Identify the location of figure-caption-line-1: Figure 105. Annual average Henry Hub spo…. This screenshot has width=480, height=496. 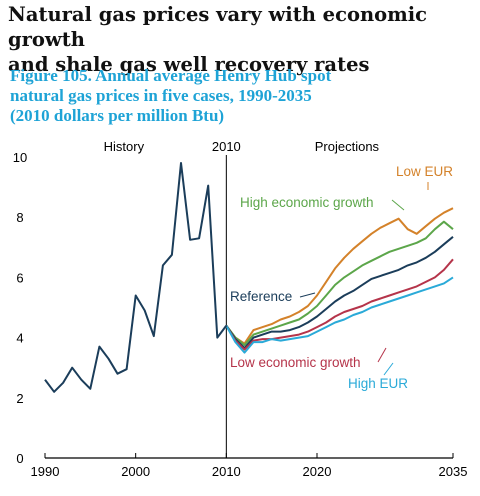
(171, 75).